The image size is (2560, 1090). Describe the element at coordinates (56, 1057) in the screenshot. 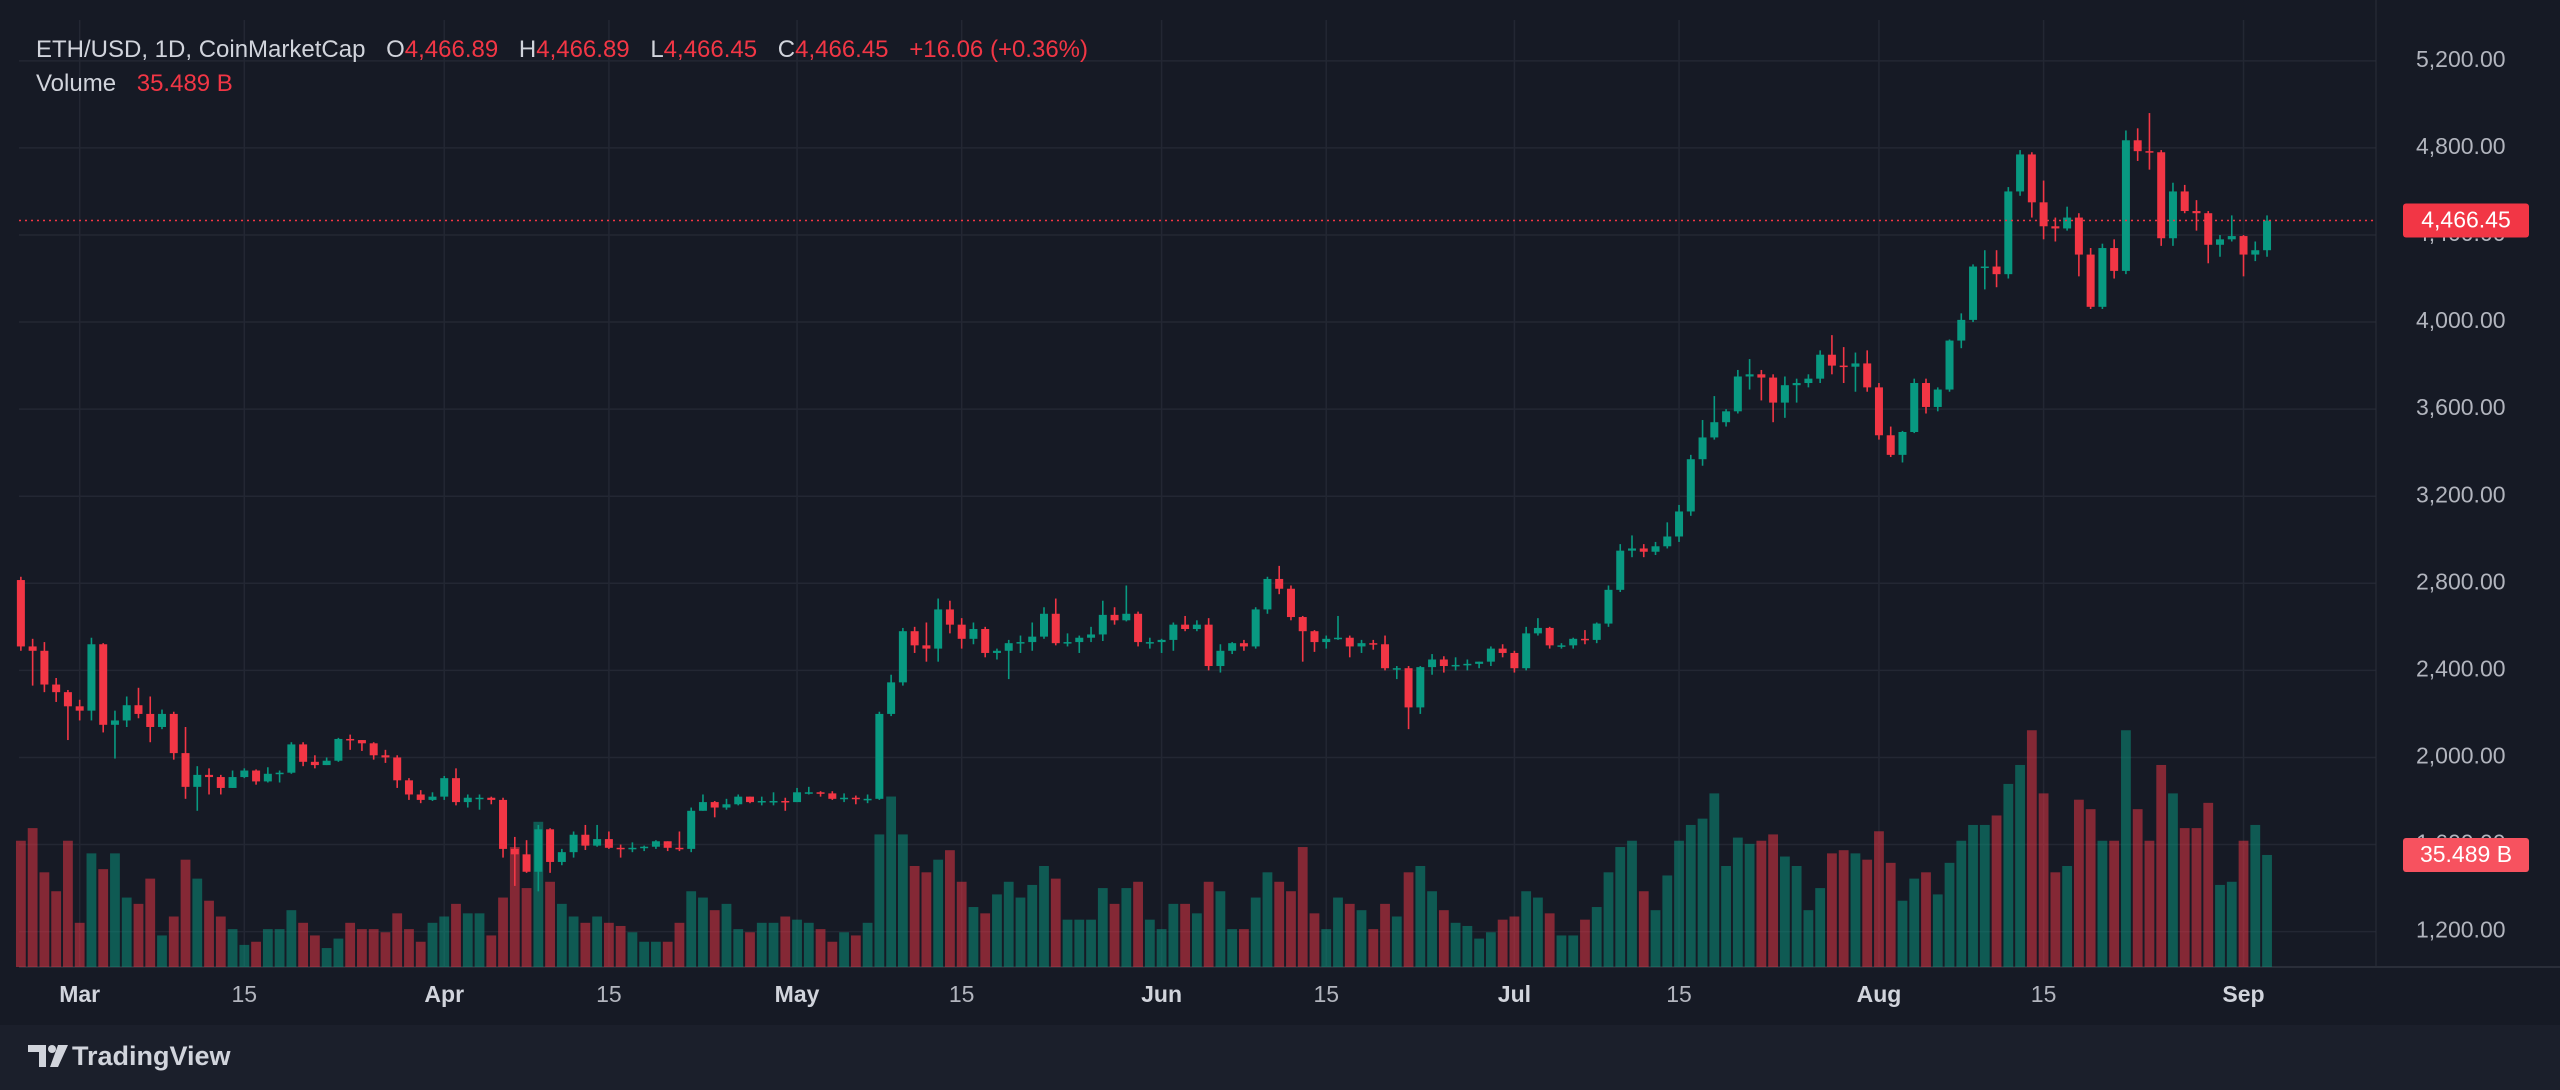

I see `brand-logo` at that location.